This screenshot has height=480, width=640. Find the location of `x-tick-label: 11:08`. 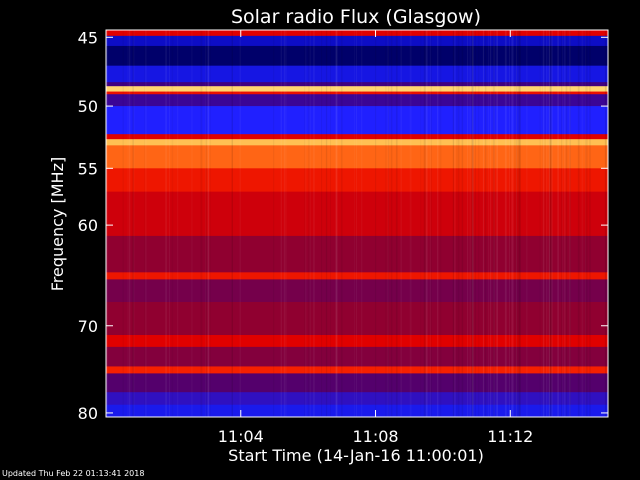

x-tick-label: 11:08 is located at coordinates (375, 436).